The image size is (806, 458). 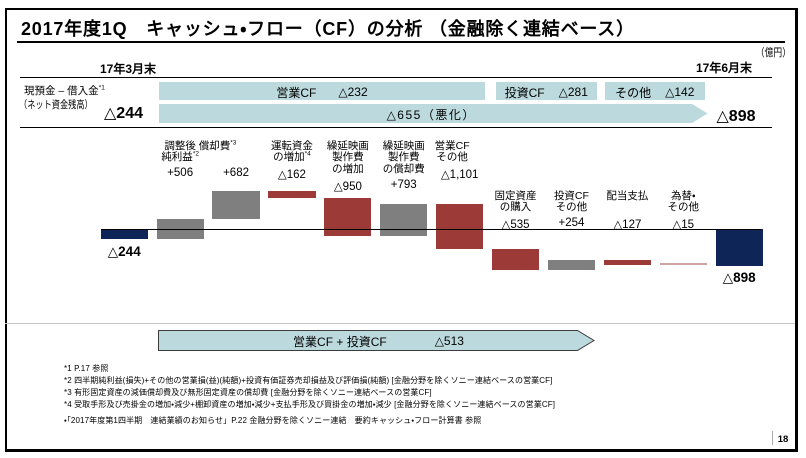 What do you see at coordinates (396, 128) in the screenshot?
I see `strip-rule-bottom` at bounding box center [396, 128].